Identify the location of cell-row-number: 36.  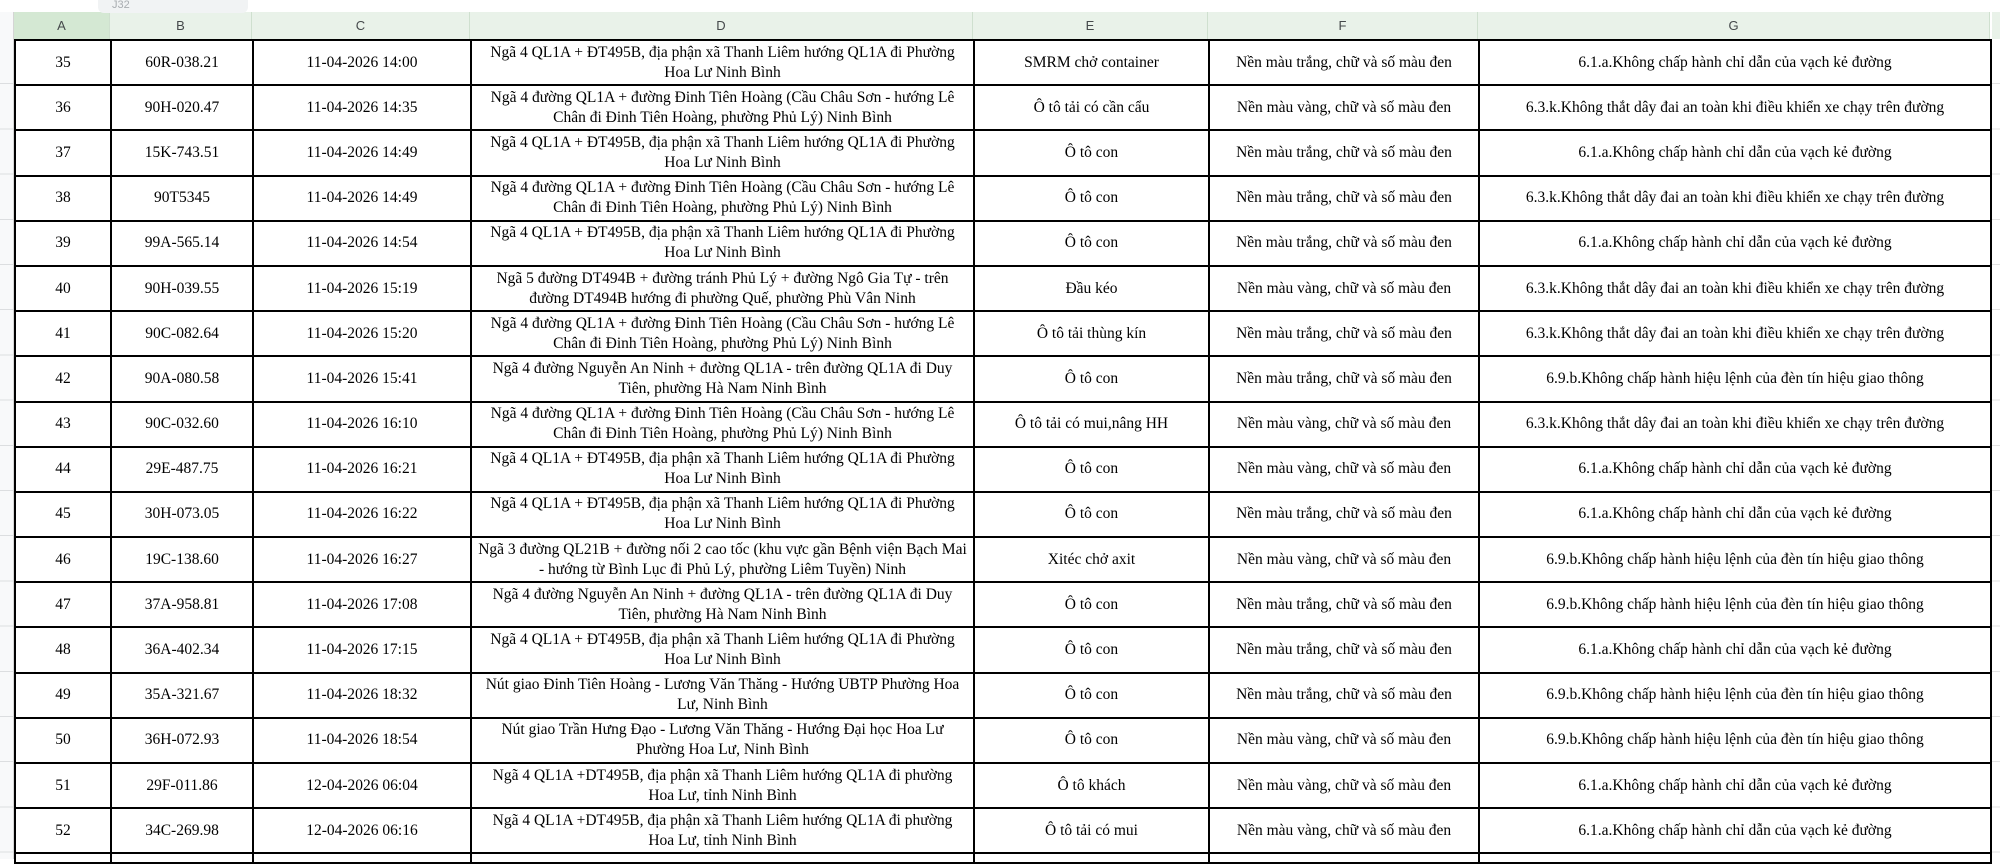
(63, 108).